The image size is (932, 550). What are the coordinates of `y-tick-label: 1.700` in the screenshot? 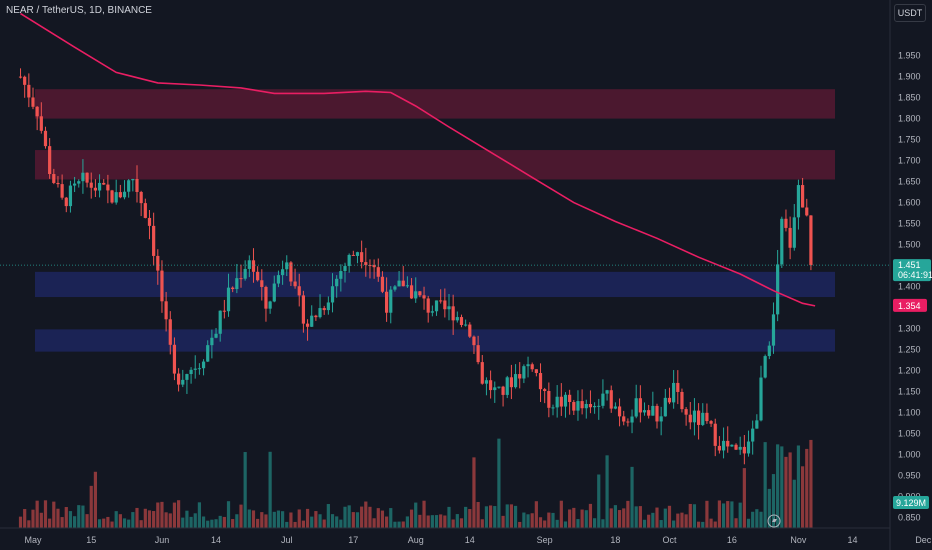 It's located at (909, 161).